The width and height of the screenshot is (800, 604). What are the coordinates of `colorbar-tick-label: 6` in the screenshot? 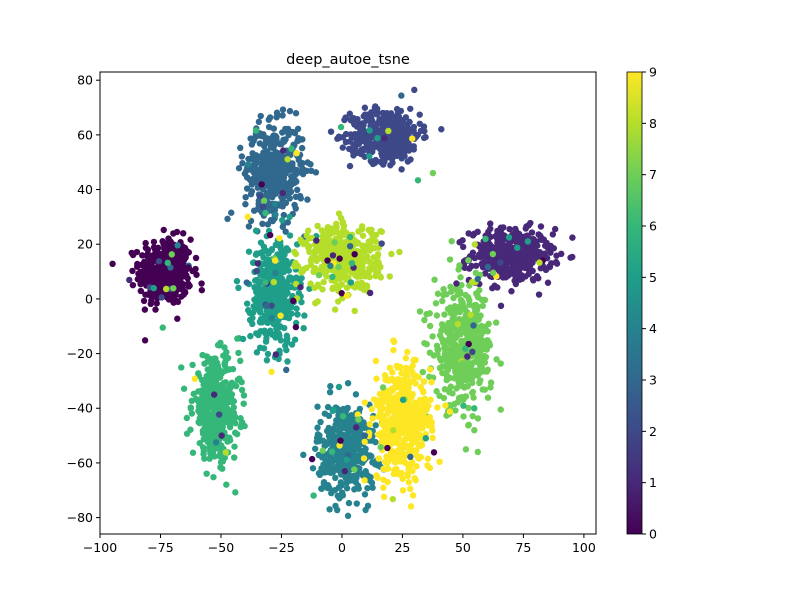 It's located at (653, 226).